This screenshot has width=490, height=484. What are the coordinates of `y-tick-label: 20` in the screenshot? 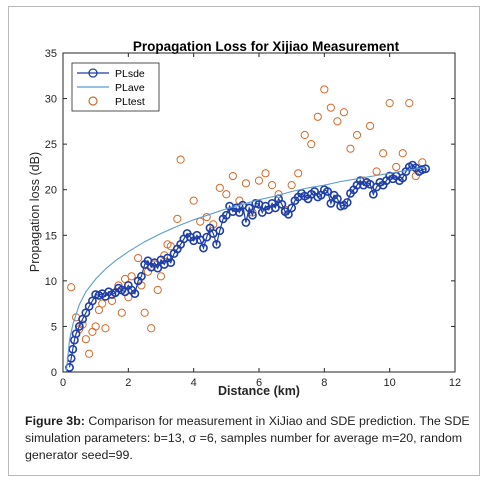 It's located at (51, 191).